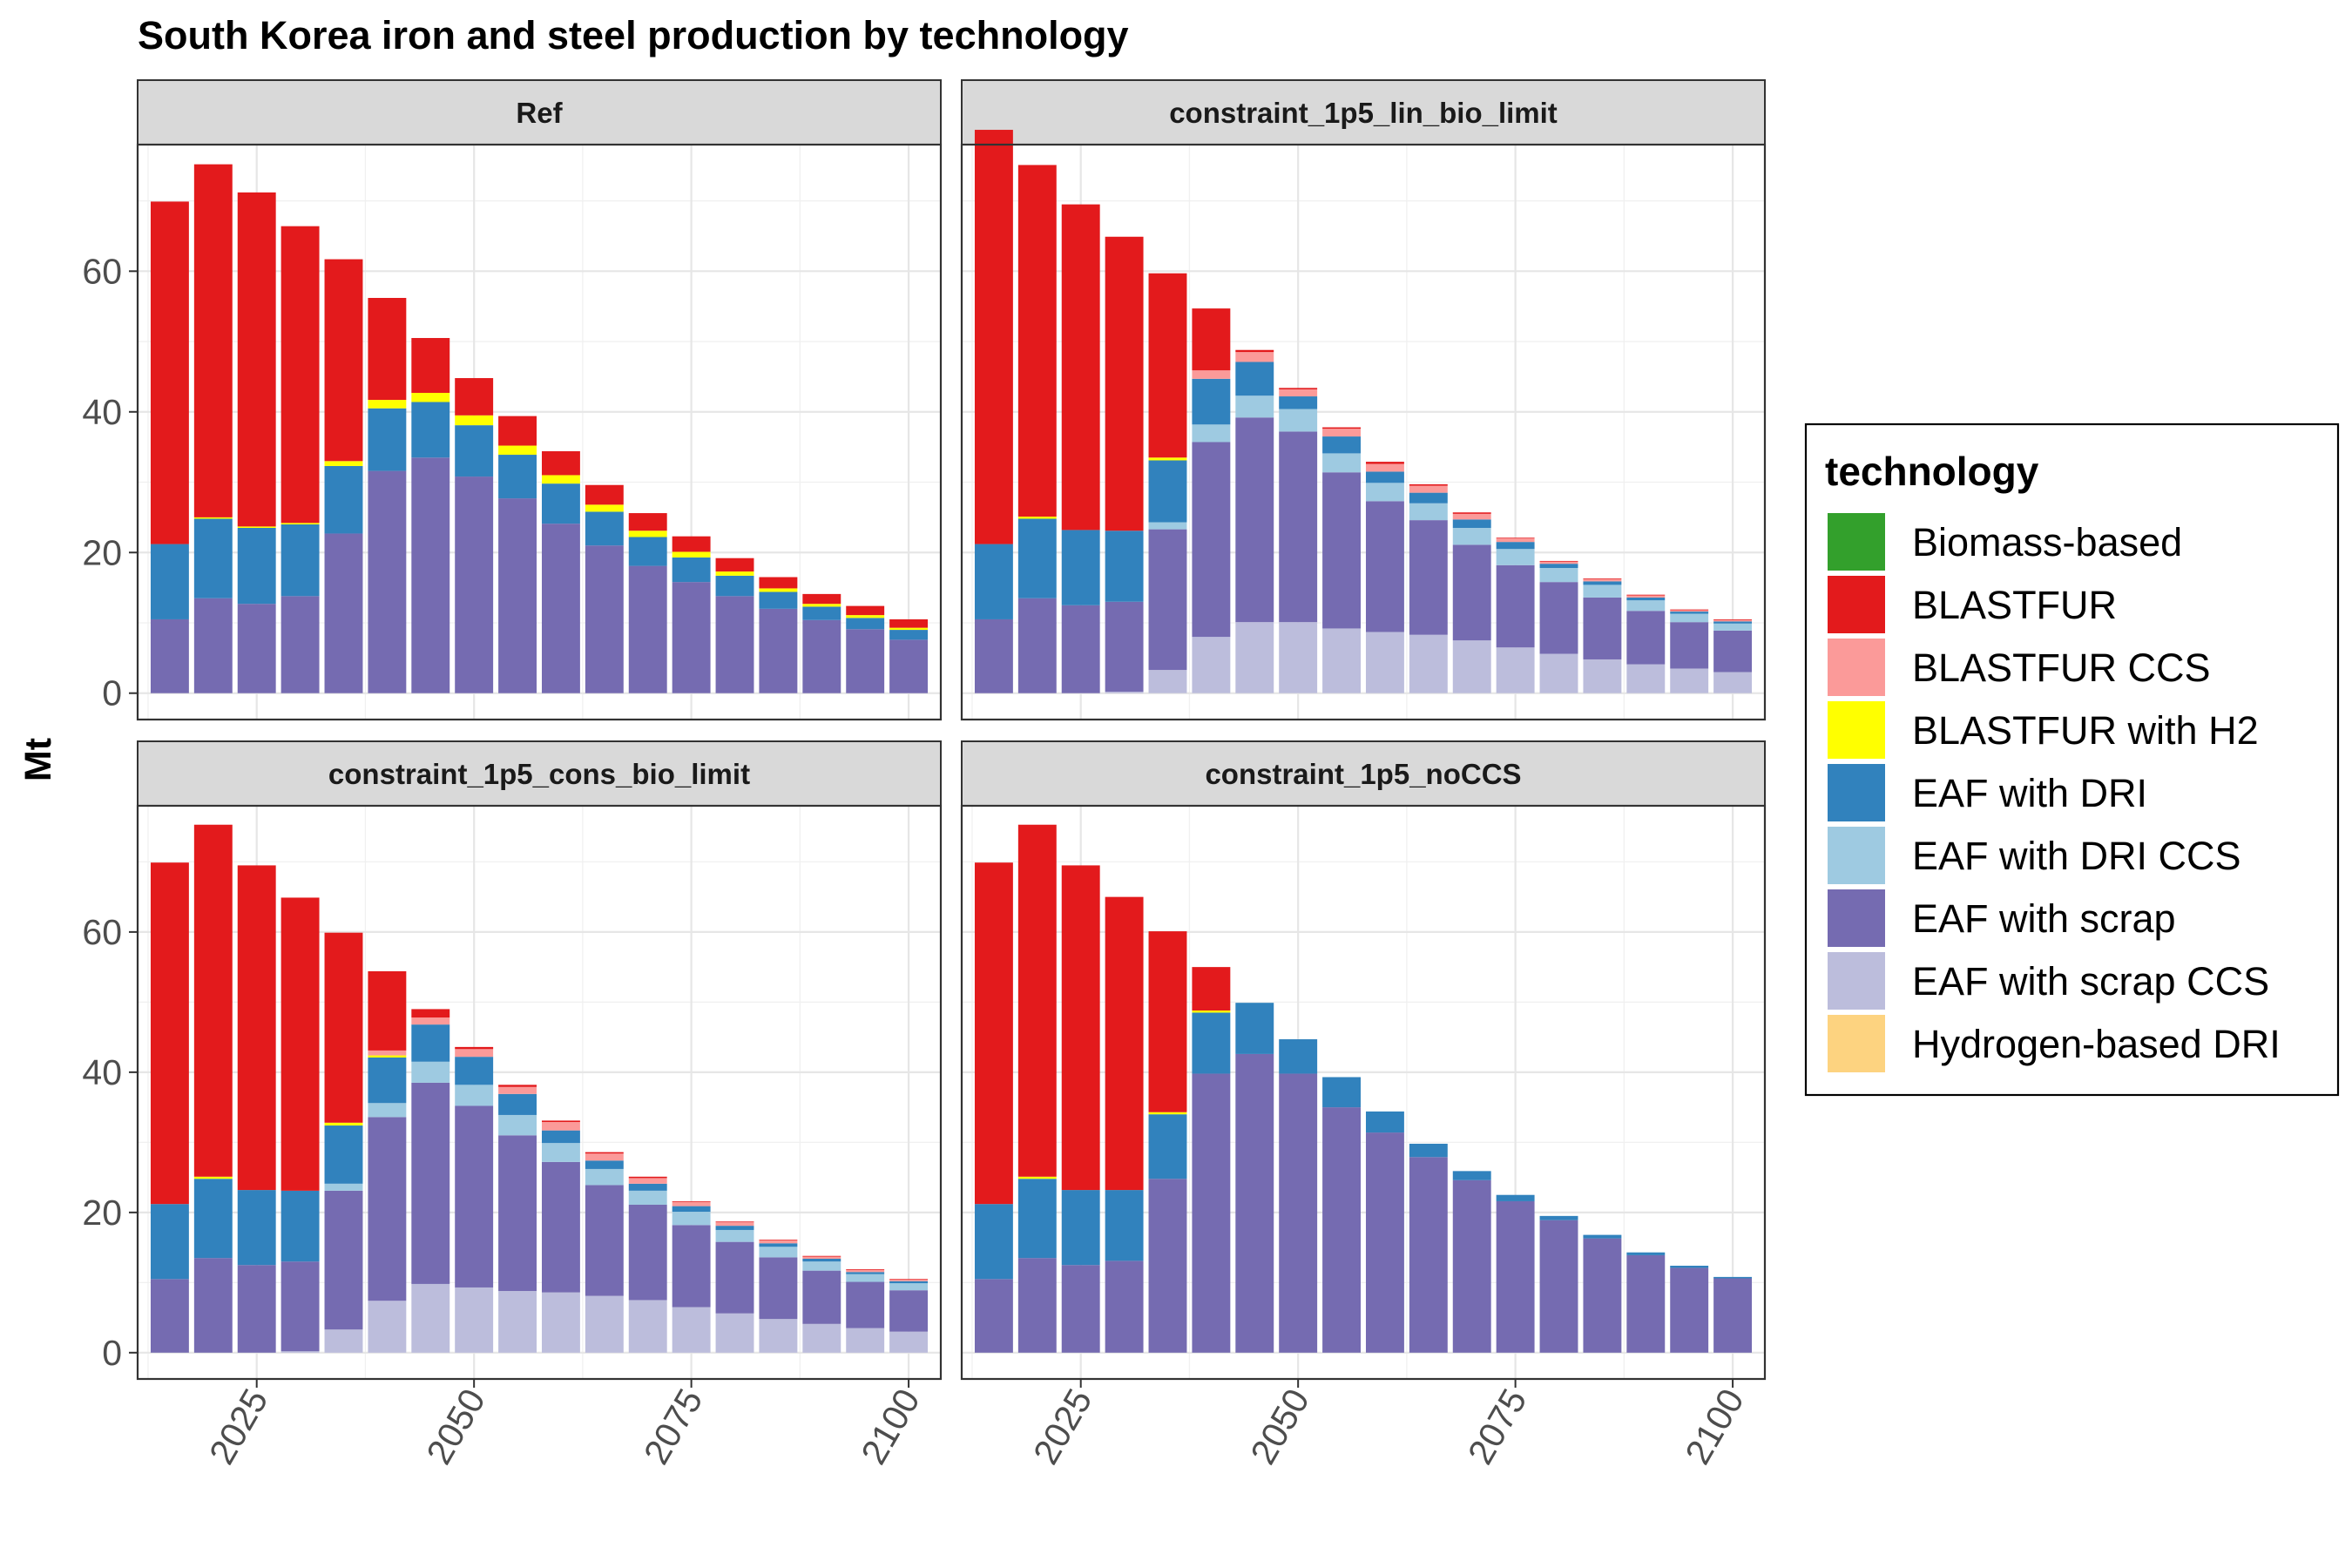 Image resolution: width=2352 pixels, height=1568 pixels. What do you see at coordinates (1124, 1306) in the screenshot?
I see `bar-eaf-with-scrap-2030` at bounding box center [1124, 1306].